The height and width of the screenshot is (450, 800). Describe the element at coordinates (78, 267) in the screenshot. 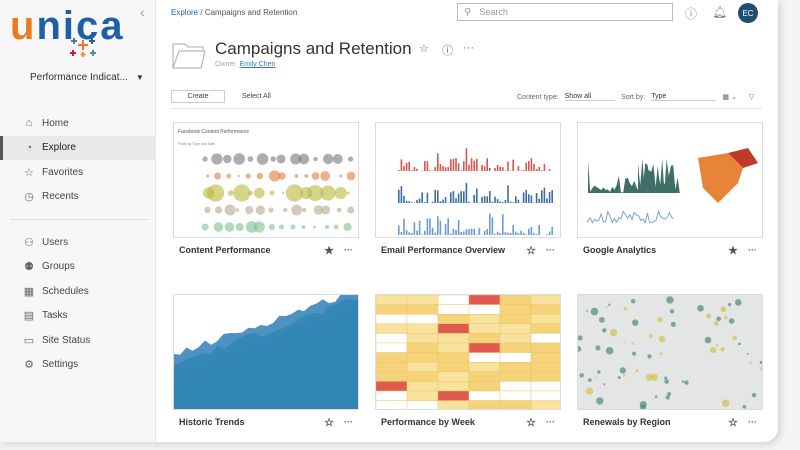

I see `sidebar-item-groups: ⚉ Groups` at that location.